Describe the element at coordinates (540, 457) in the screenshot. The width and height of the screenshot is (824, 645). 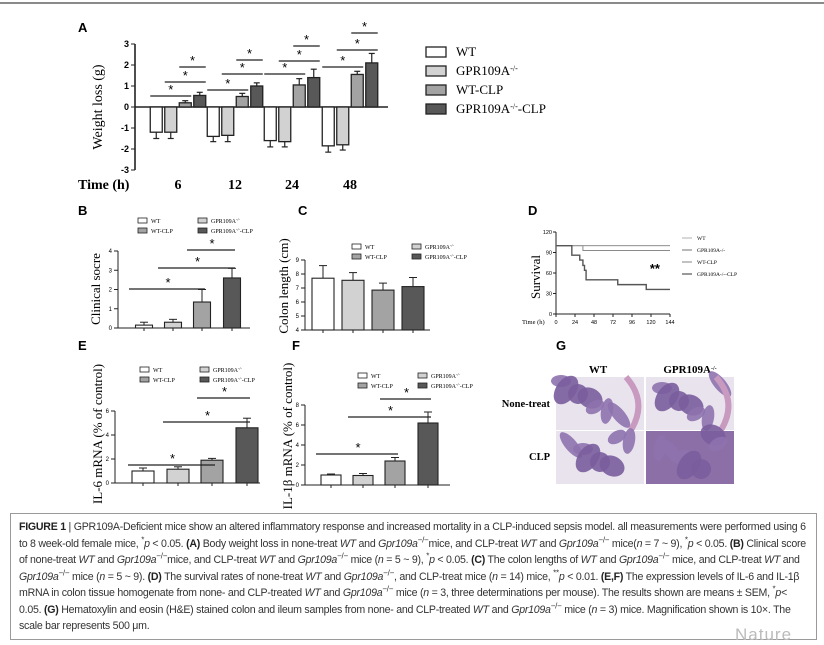
I see `row-label: CLP` at that location.